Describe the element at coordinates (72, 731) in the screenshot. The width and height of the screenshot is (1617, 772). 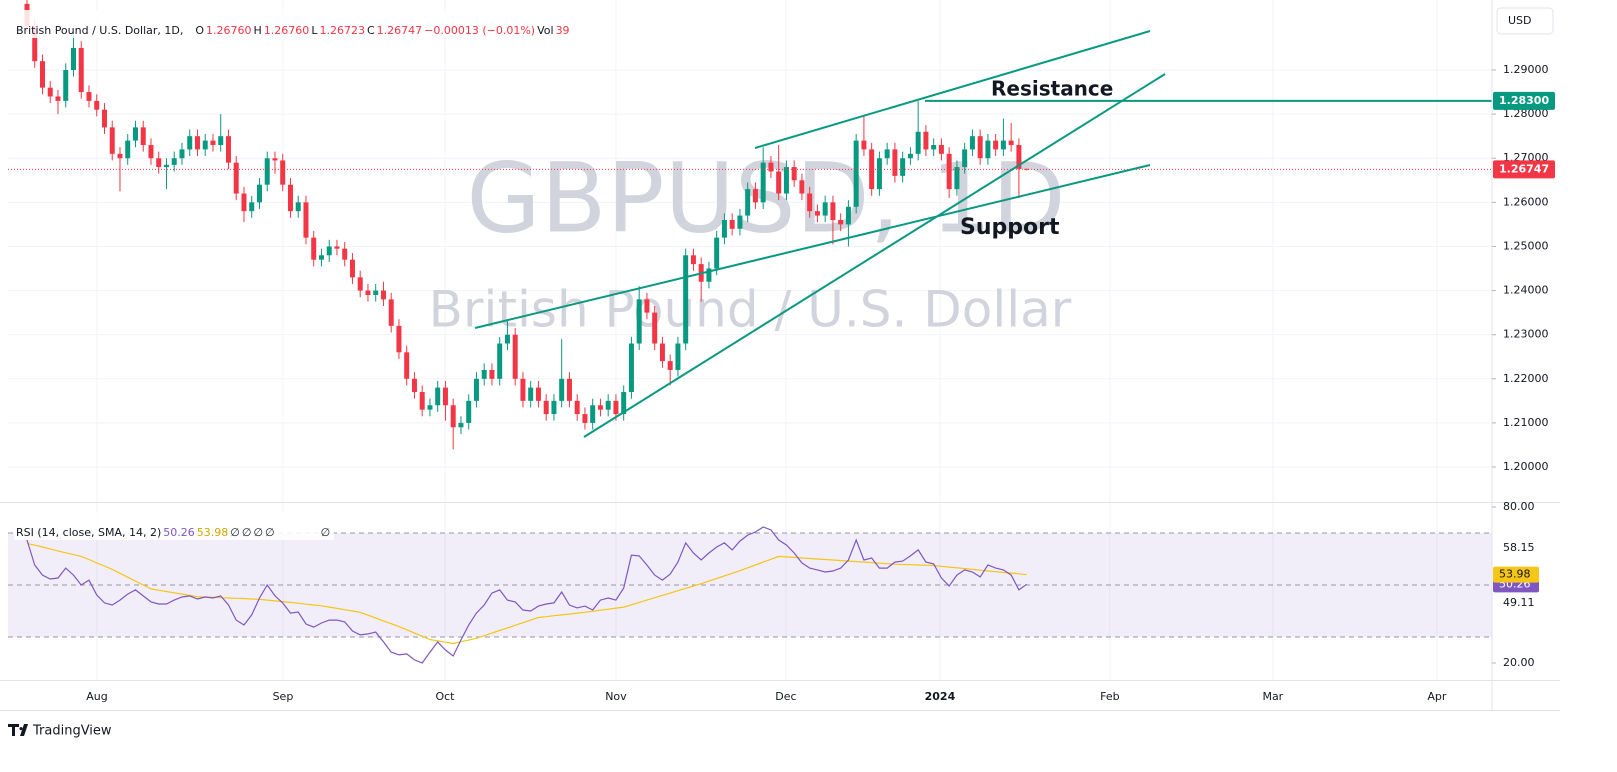
I see `footer: TradingView` at that location.